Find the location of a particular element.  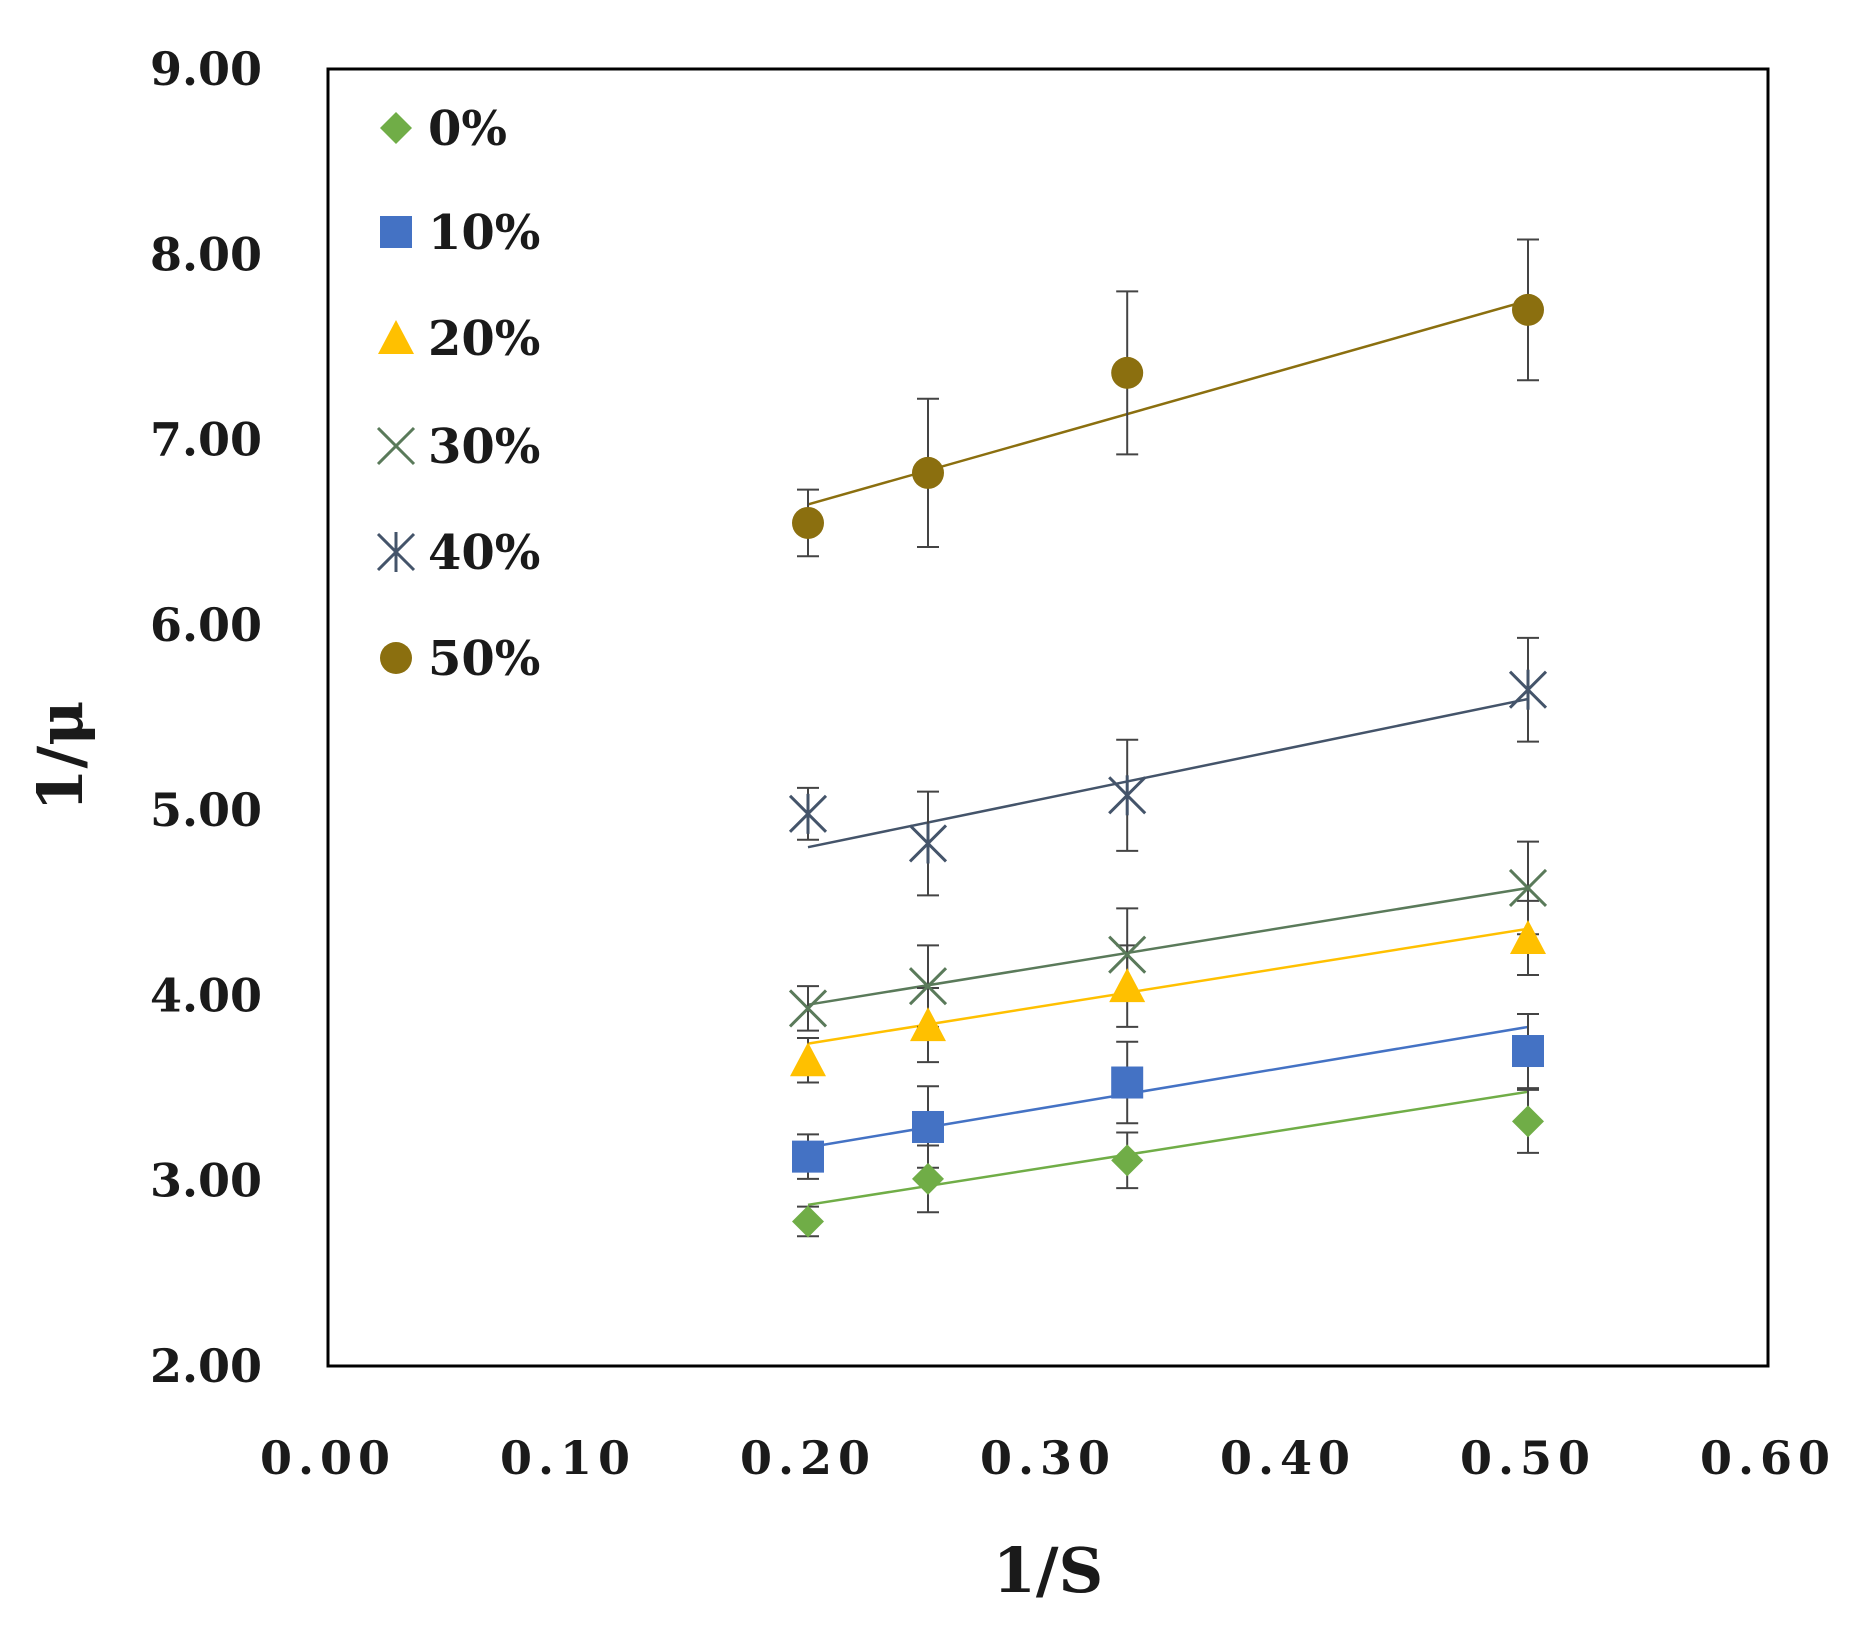

y-tick-label: 9.00 is located at coordinates (206, 69).